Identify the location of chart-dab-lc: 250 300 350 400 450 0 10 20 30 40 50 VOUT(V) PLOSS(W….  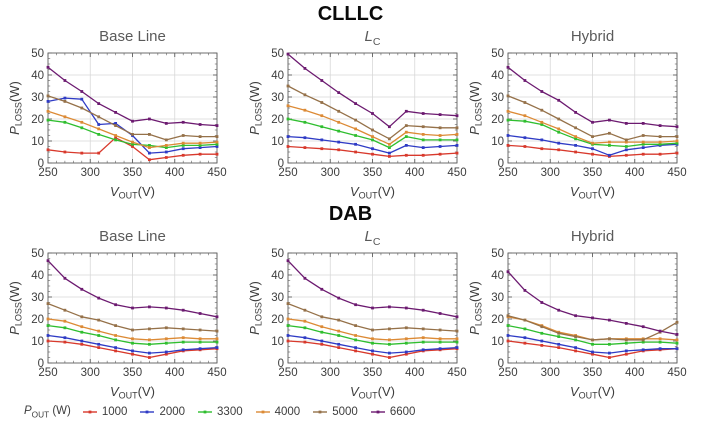
(357, 324).